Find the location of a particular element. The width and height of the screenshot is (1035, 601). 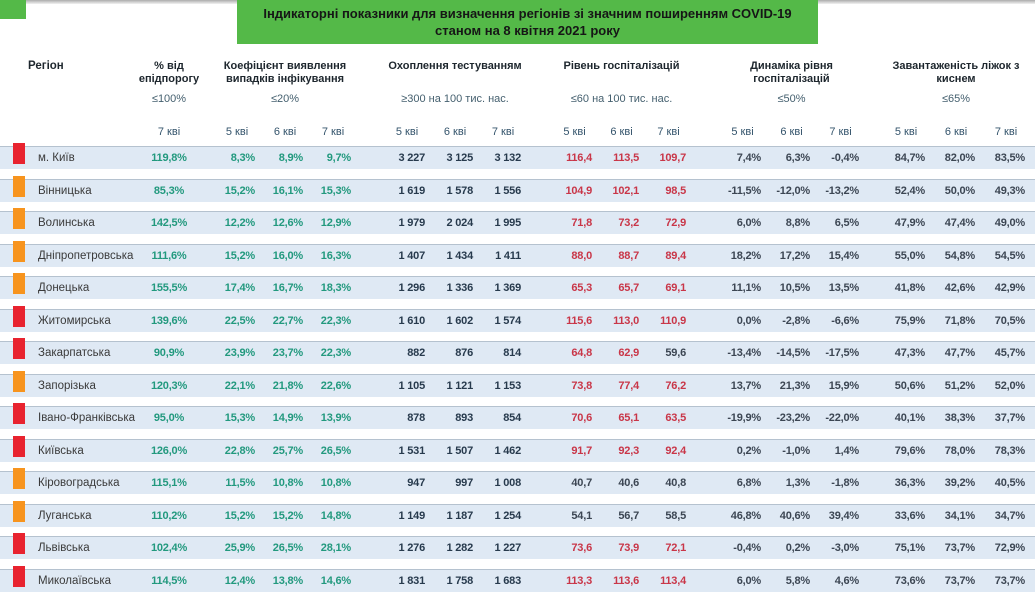

cell-detection-coef: 13,9% is located at coordinates (335, 418).